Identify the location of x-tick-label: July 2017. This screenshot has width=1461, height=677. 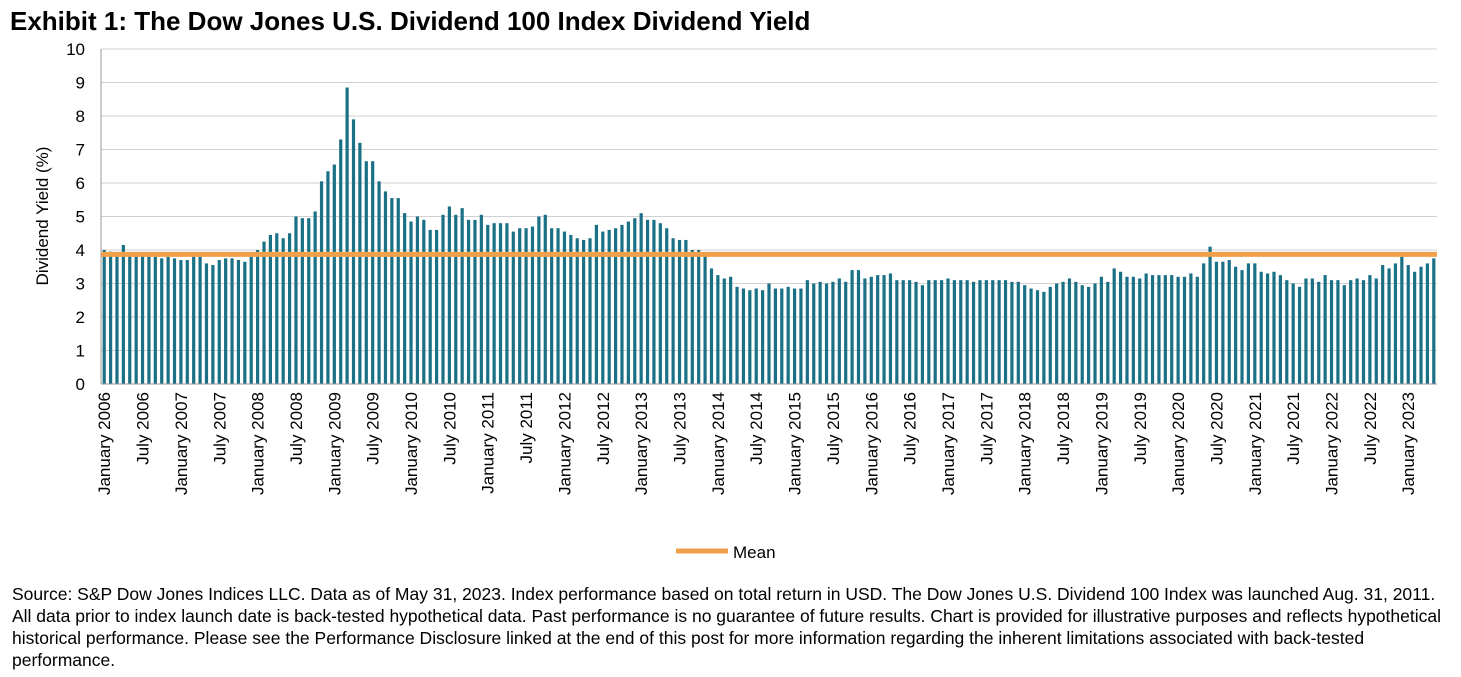
(986, 428).